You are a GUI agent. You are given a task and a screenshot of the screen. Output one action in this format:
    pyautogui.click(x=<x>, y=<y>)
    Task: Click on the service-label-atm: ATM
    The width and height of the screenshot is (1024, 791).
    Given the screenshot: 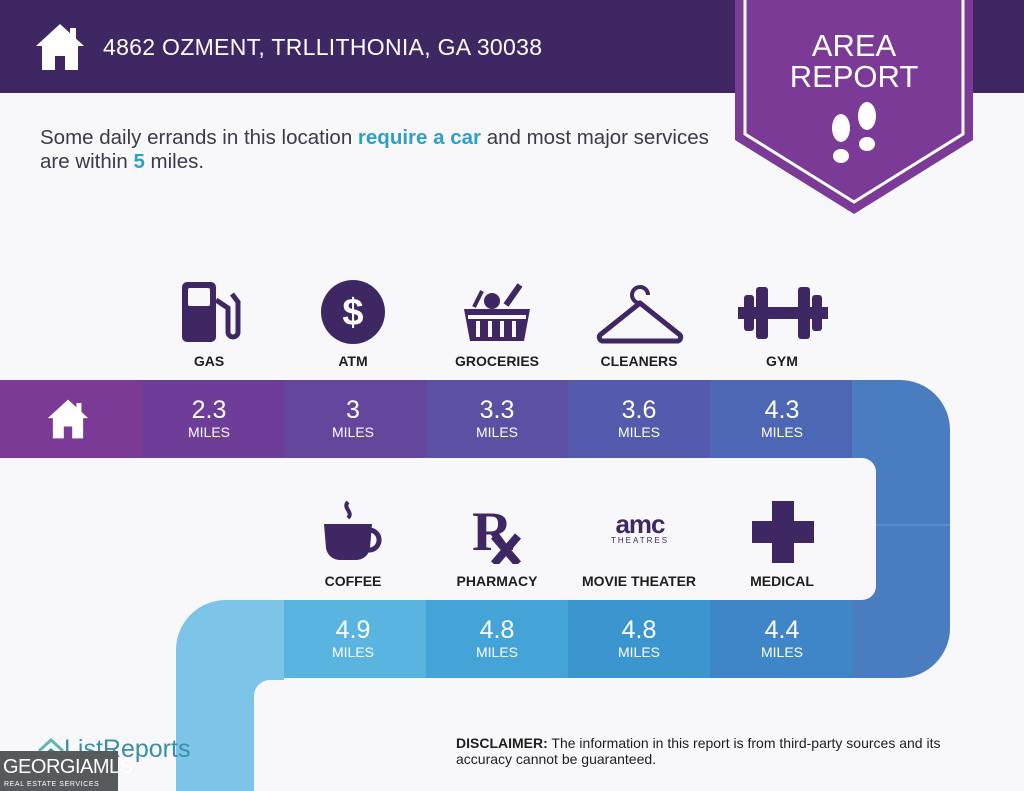 What is the action you would take?
    pyautogui.click(x=353, y=361)
    